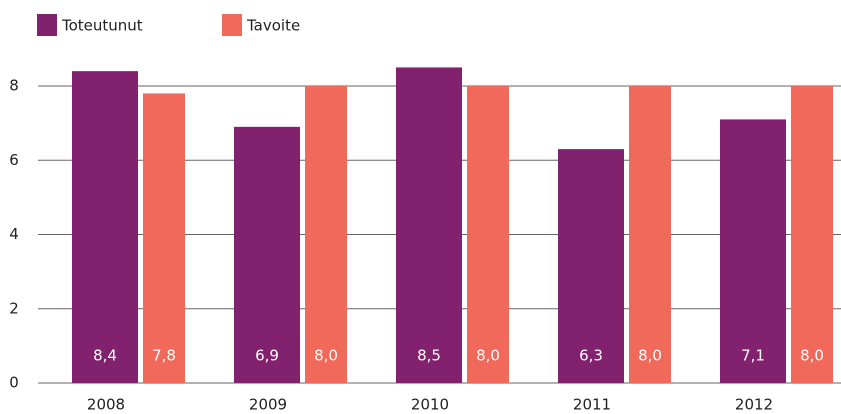 This screenshot has height=414, width=841. Describe the element at coordinates (105, 356) in the screenshot. I see `value-label: 8,4` at that location.